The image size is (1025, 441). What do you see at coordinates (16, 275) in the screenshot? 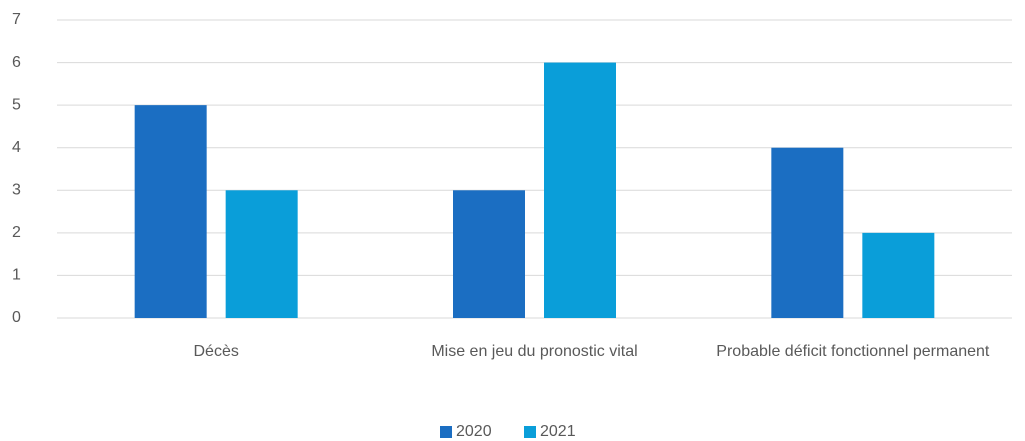
I see `y-tick-label: 1` at bounding box center [16, 275].